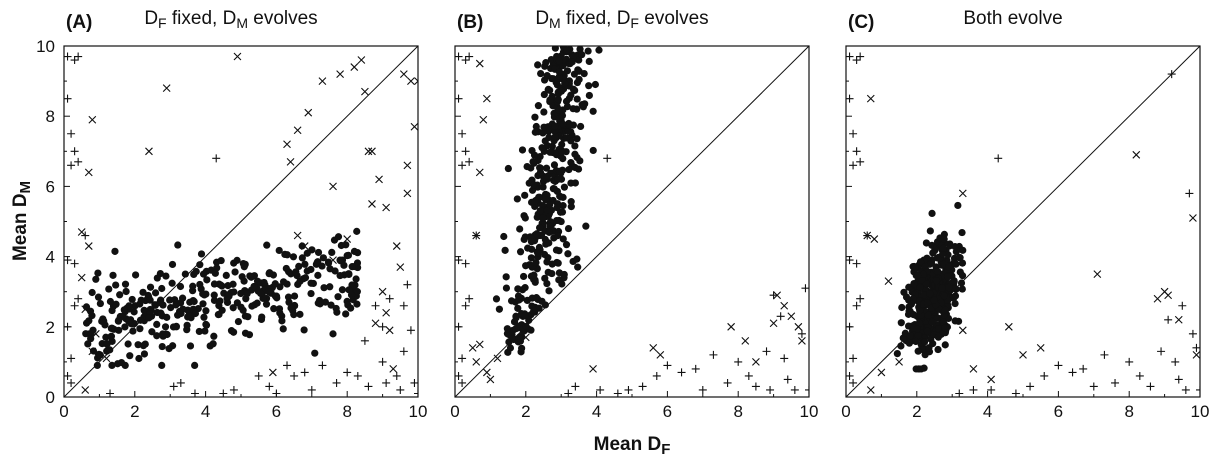 Image resolution: width=1217 pixels, height=460 pixels. Describe the element at coordinates (202, 18) in the screenshot. I see `title-part: fixed, D` at that location.